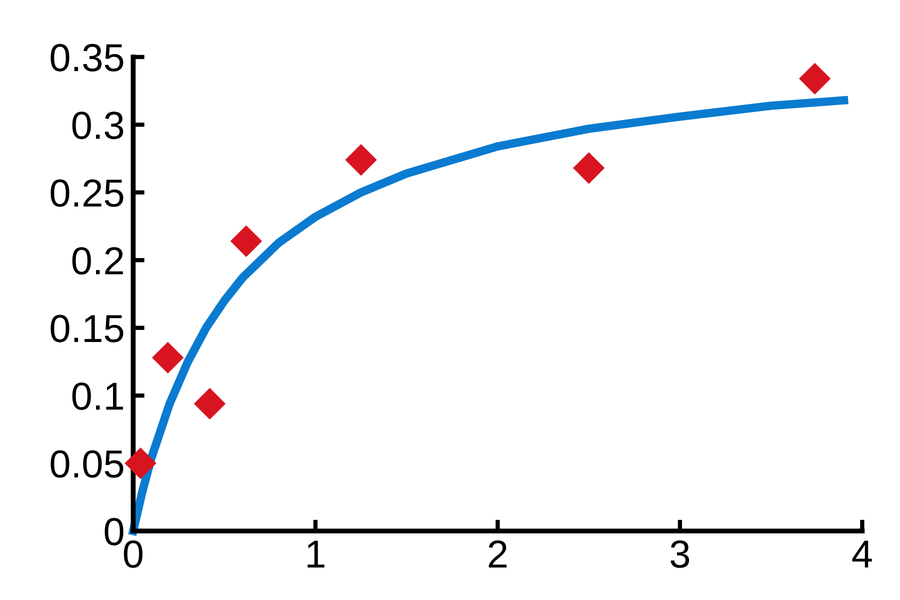  What do you see at coordinates (97, 396) in the screenshot?
I see `y-tick-label: 0.1` at bounding box center [97, 396].